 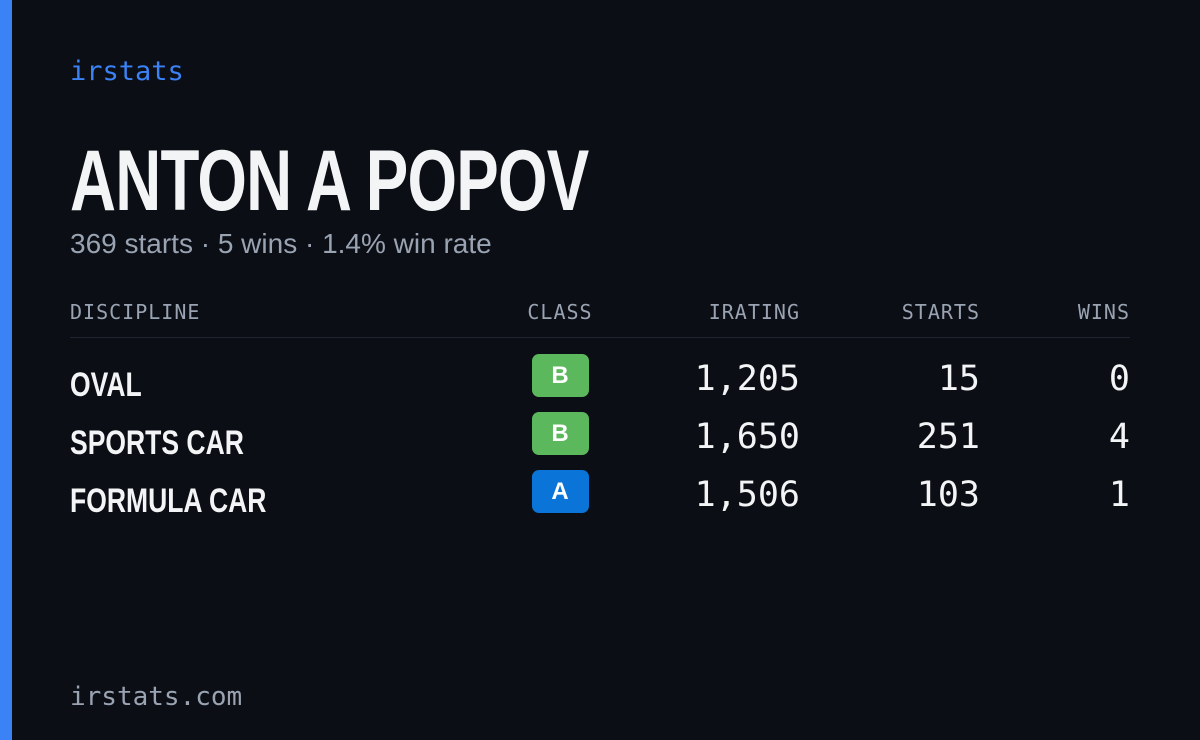 I want to click on stat-value: 1,506, so click(x=747, y=495).